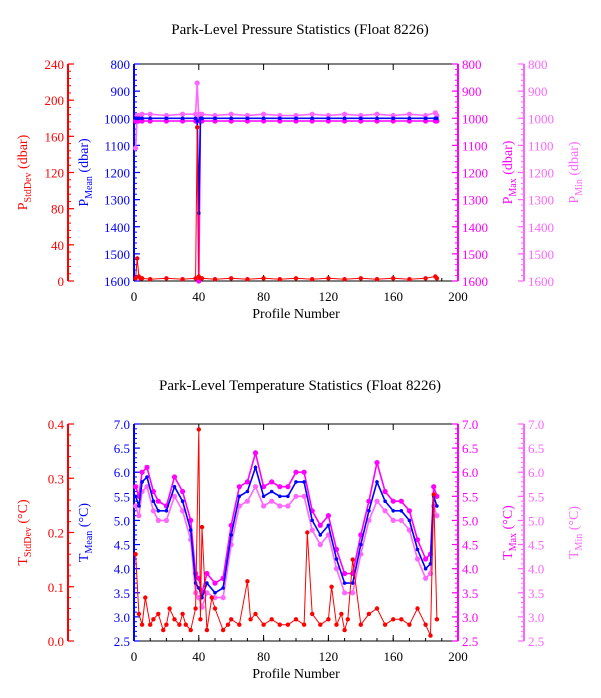  Describe the element at coordinates (117, 227) in the screenshot. I see `y-tick-label: 1400` at that location.